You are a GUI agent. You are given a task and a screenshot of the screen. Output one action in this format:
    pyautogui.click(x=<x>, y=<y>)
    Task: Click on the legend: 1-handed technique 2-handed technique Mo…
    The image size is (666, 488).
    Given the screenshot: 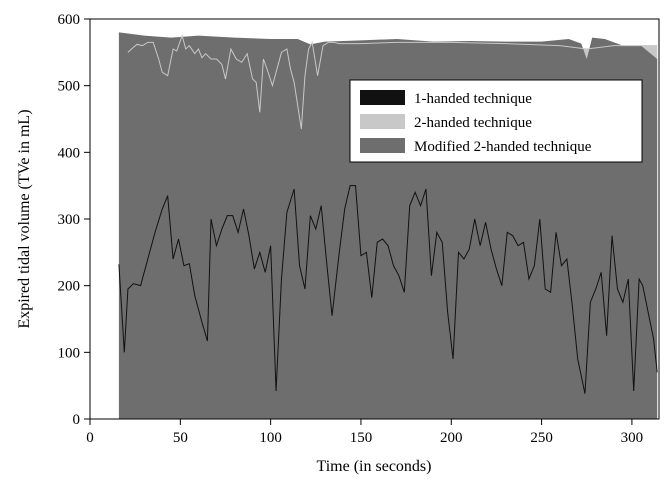 What is the action you would take?
    pyautogui.click(x=496, y=121)
    